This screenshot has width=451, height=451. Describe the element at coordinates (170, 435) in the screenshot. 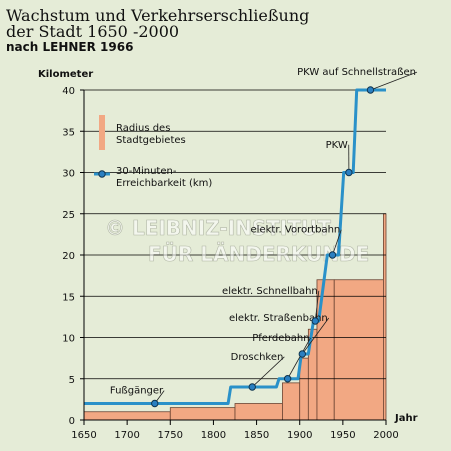

I see `x-tick-label: 1750` at that location.